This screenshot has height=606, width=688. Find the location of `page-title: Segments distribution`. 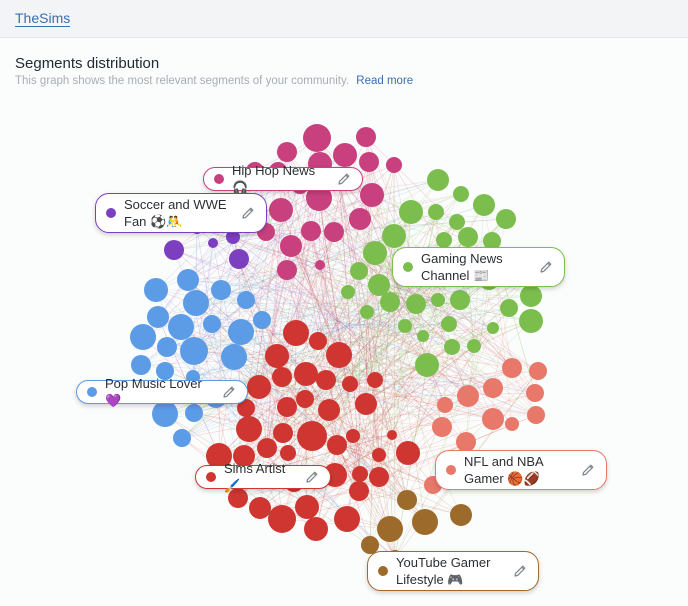

page-title: Segments distribution is located at coordinates (87, 63).